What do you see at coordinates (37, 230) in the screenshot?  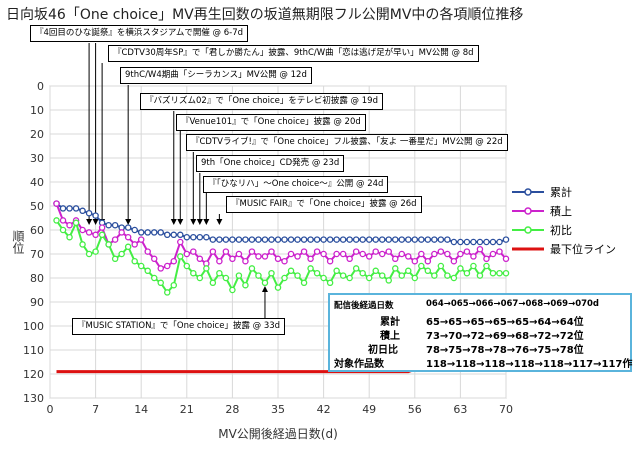 I see `y-tick-label: 60` at bounding box center [37, 230].